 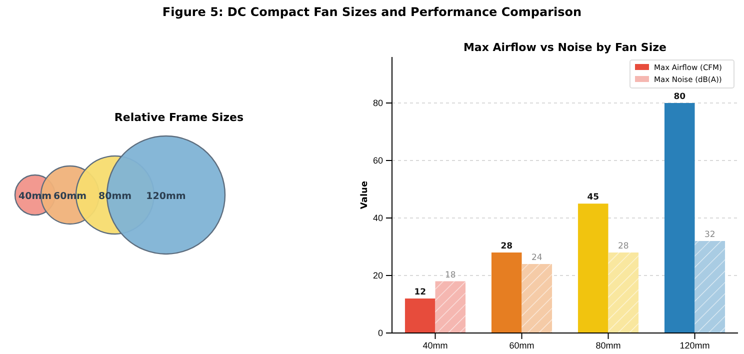 I want to click on y-tick-label: 0, so click(x=380, y=333).